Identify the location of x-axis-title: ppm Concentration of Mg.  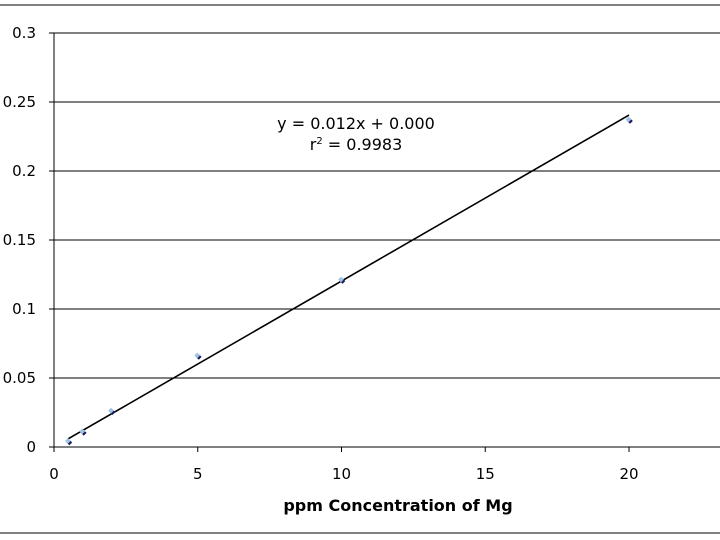
(397, 505).